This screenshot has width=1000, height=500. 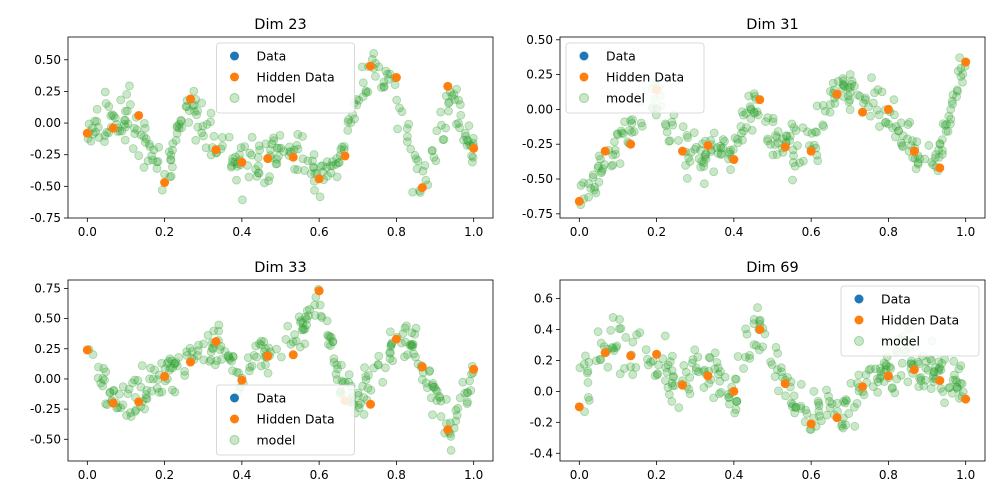 What do you see at coordinates (473, 475) in the screenshot?
I see `x-tick-label: 1.0` at bounding box center [473, 475].